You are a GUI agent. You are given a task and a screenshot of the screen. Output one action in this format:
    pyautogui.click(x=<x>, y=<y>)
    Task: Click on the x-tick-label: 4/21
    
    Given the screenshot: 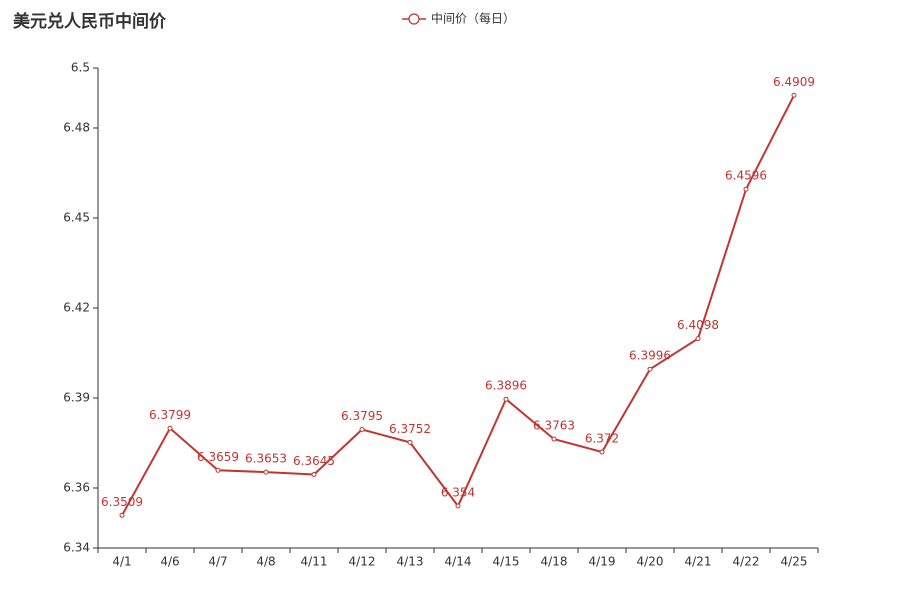 What is the action you would take?
    pyautogui.click(x=698, y=562)
    